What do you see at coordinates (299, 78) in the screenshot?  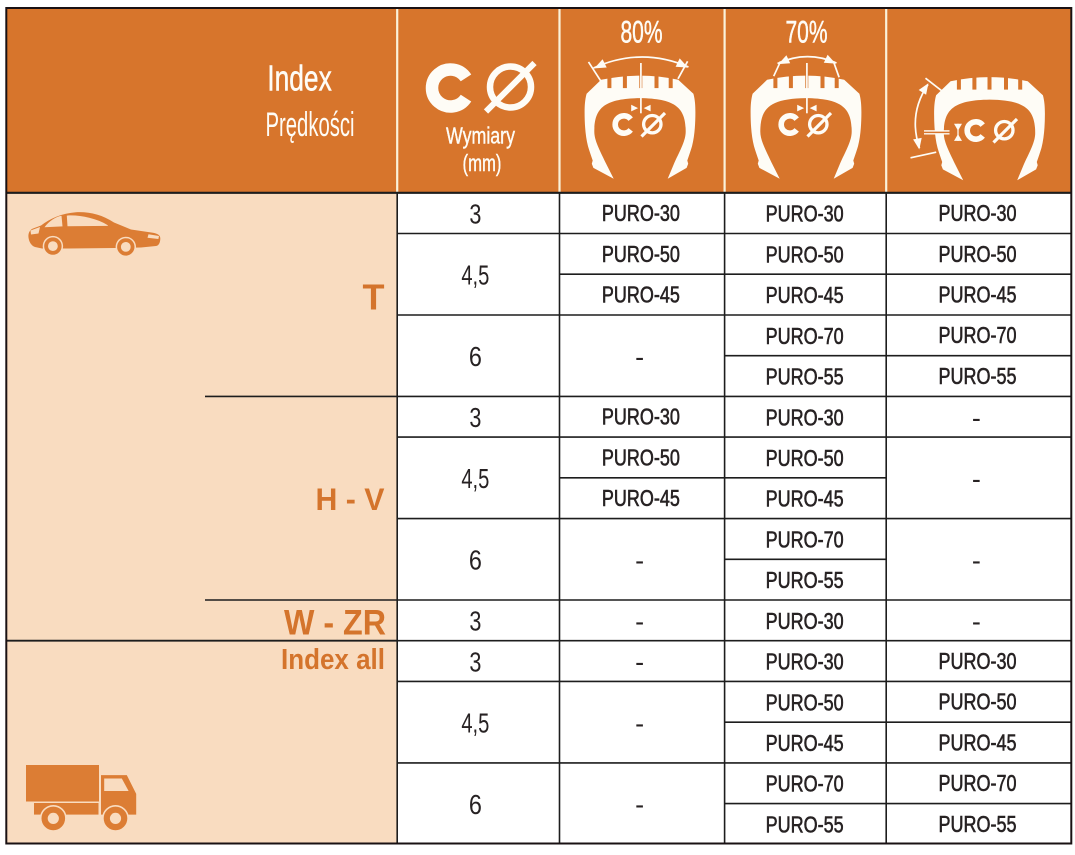 I see `svg-text: Index` at bounding box center [299, 78].